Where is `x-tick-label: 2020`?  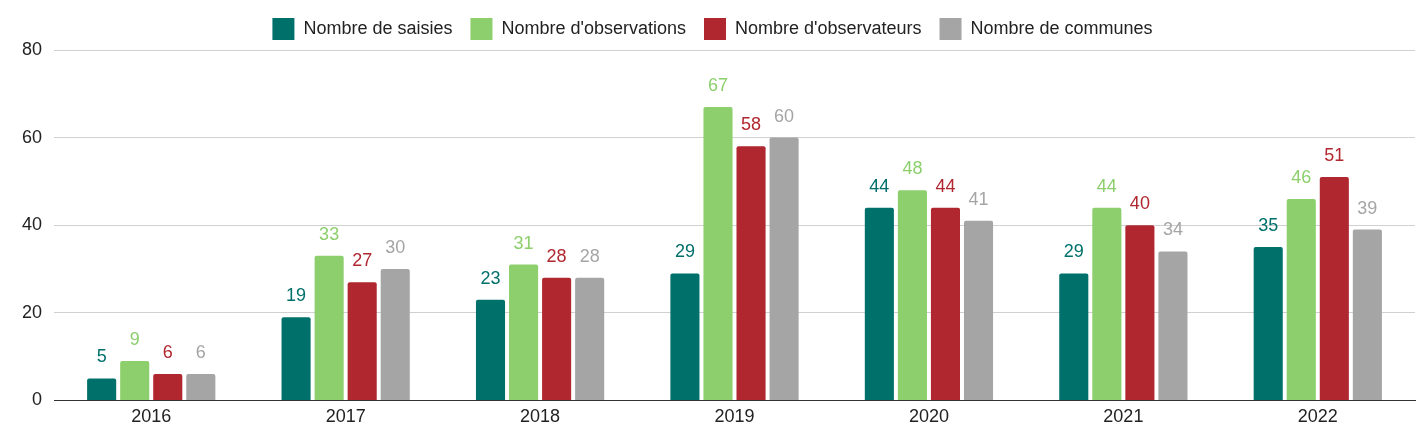
x-tick-label: 2020 is located at coordinates (928, 416).